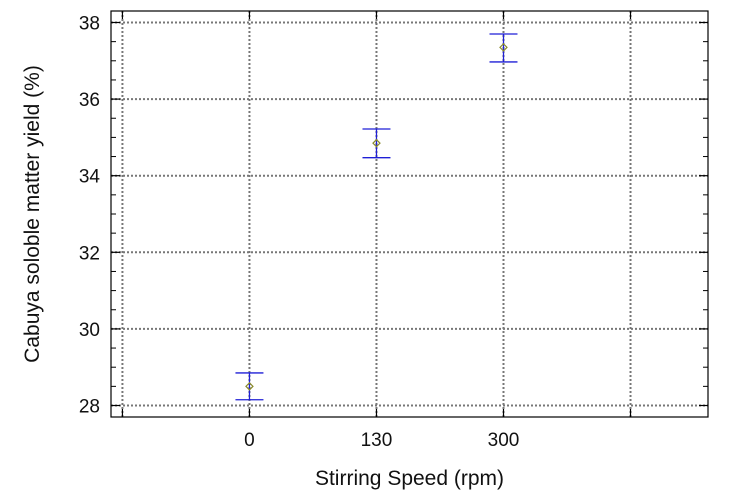  Describe the element at coordinates (377, 440) in the screenshot. I see `x-tick-label: 130` at that location.